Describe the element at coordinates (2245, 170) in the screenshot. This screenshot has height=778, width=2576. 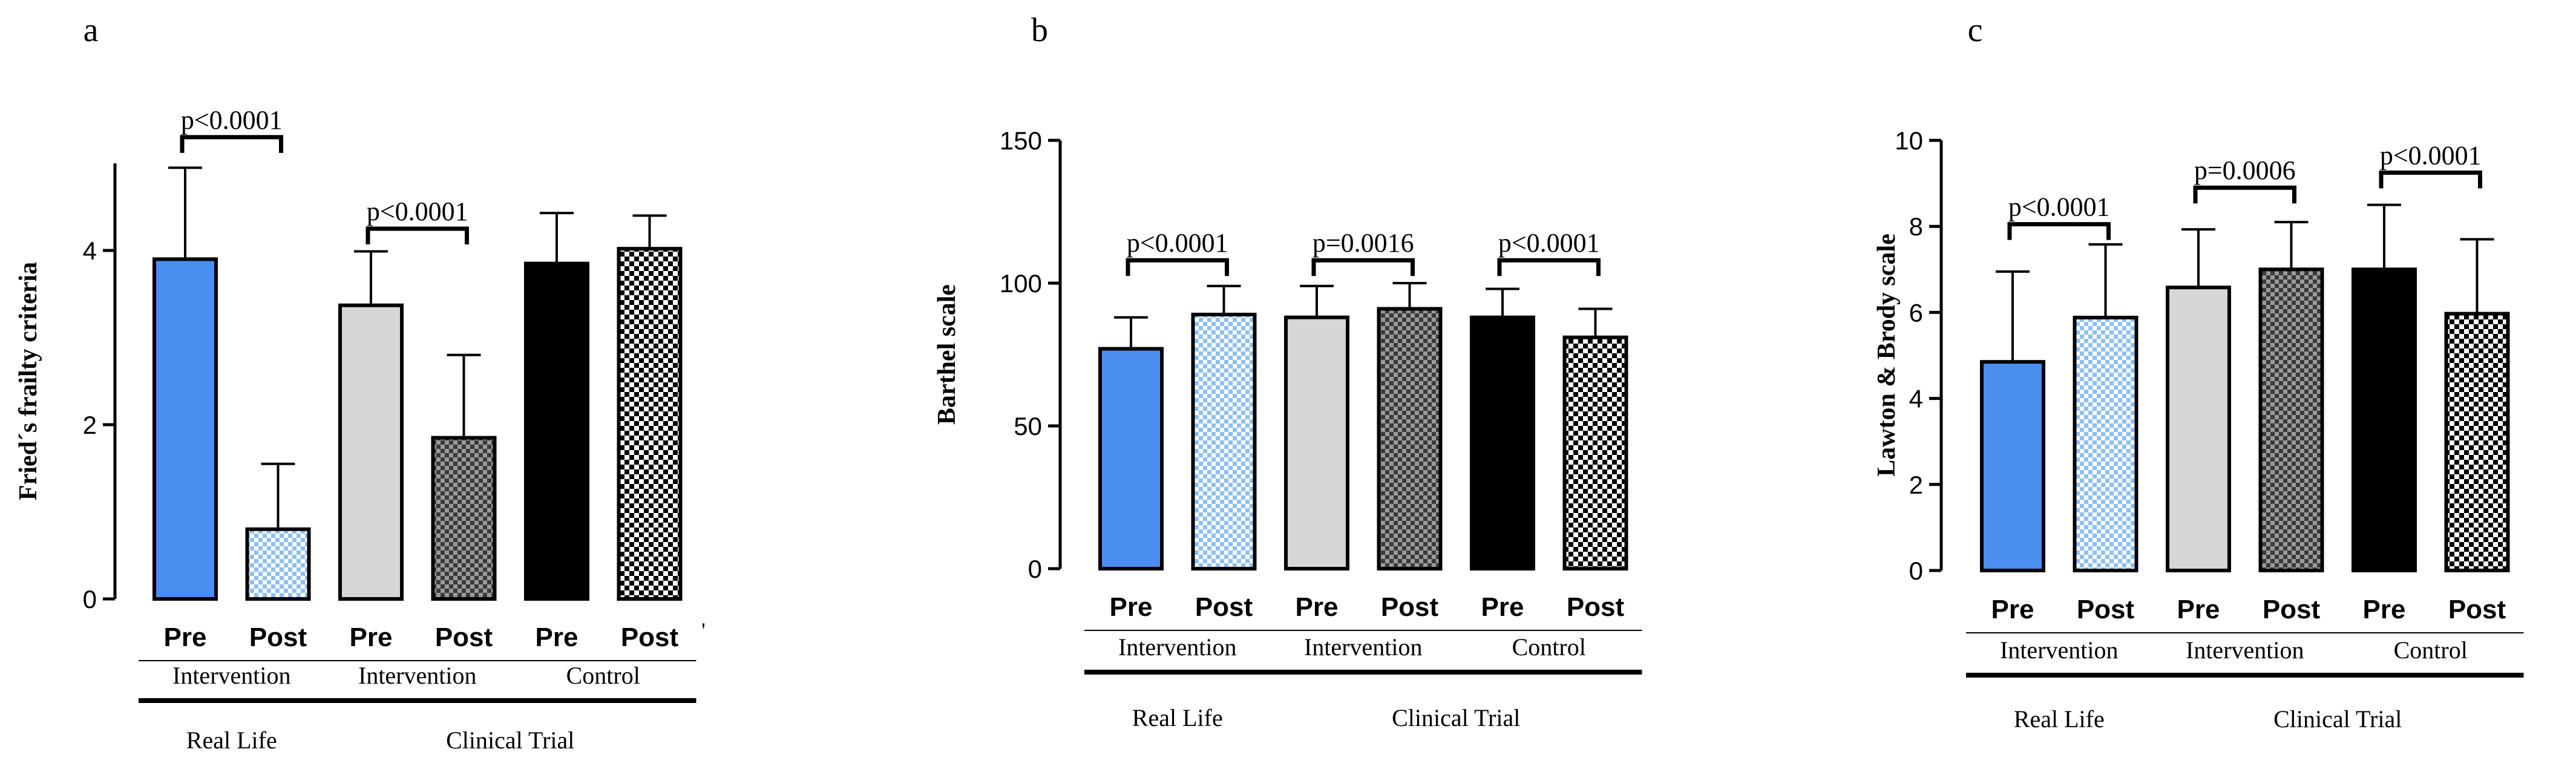
I see `p-value-annotation: p=0.0006` at that location.